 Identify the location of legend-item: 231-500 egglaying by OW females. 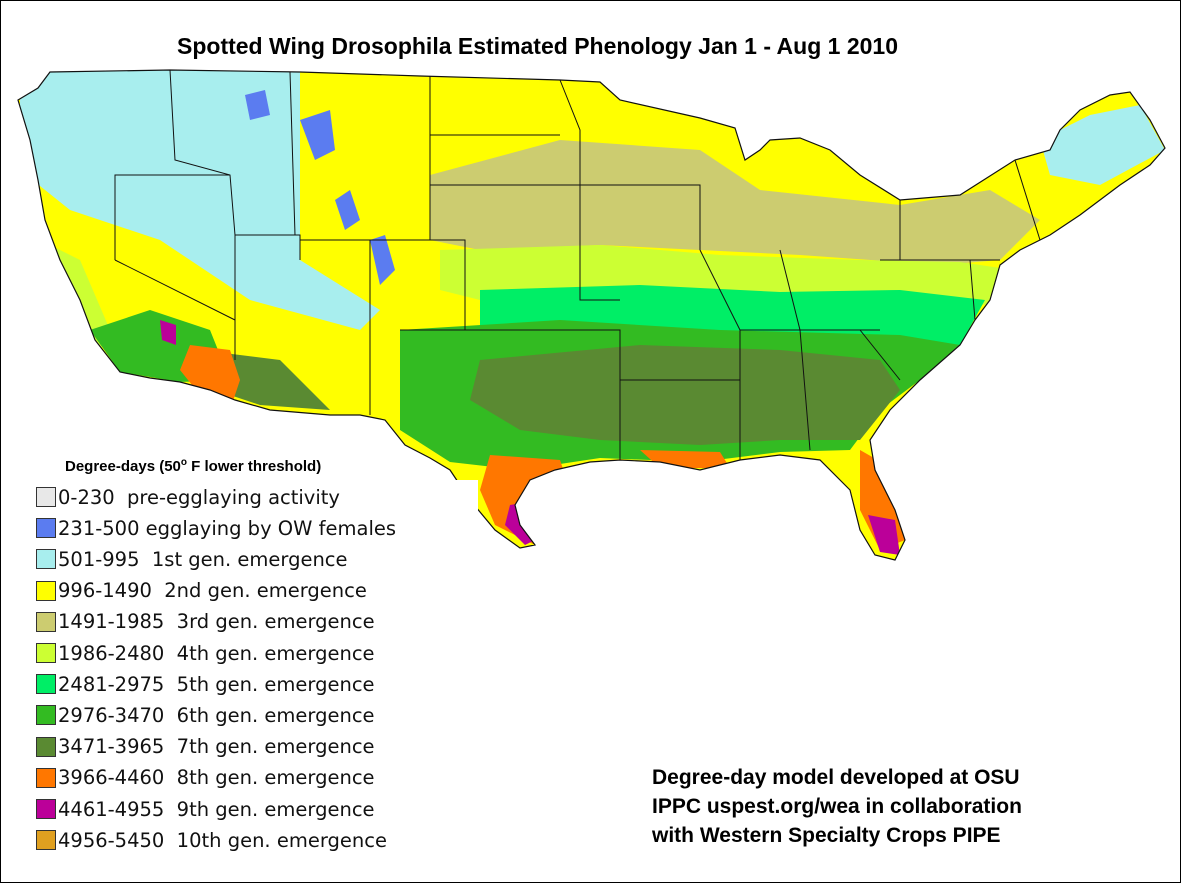
(216, 528).